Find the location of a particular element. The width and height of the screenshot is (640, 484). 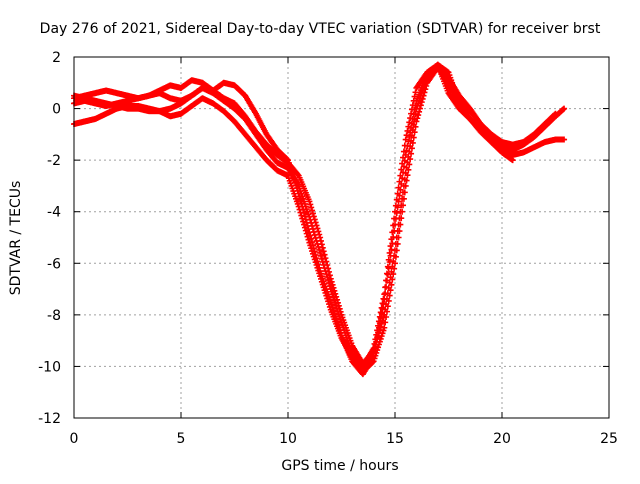

x-axis-label: GPS time / hours is located at coordinates (339, 466).